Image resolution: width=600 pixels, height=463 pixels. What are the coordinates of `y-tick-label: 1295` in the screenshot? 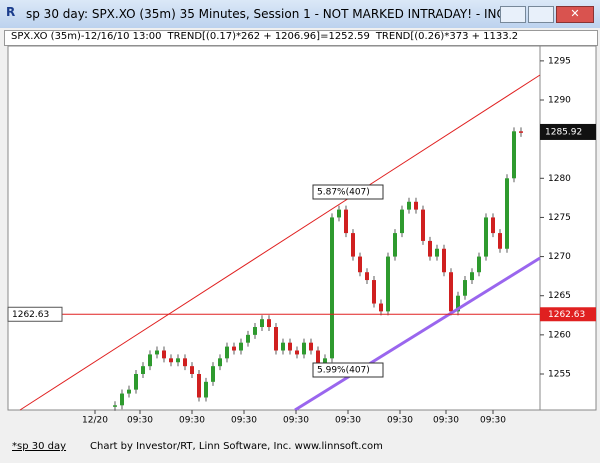 It's located at (559, 61).